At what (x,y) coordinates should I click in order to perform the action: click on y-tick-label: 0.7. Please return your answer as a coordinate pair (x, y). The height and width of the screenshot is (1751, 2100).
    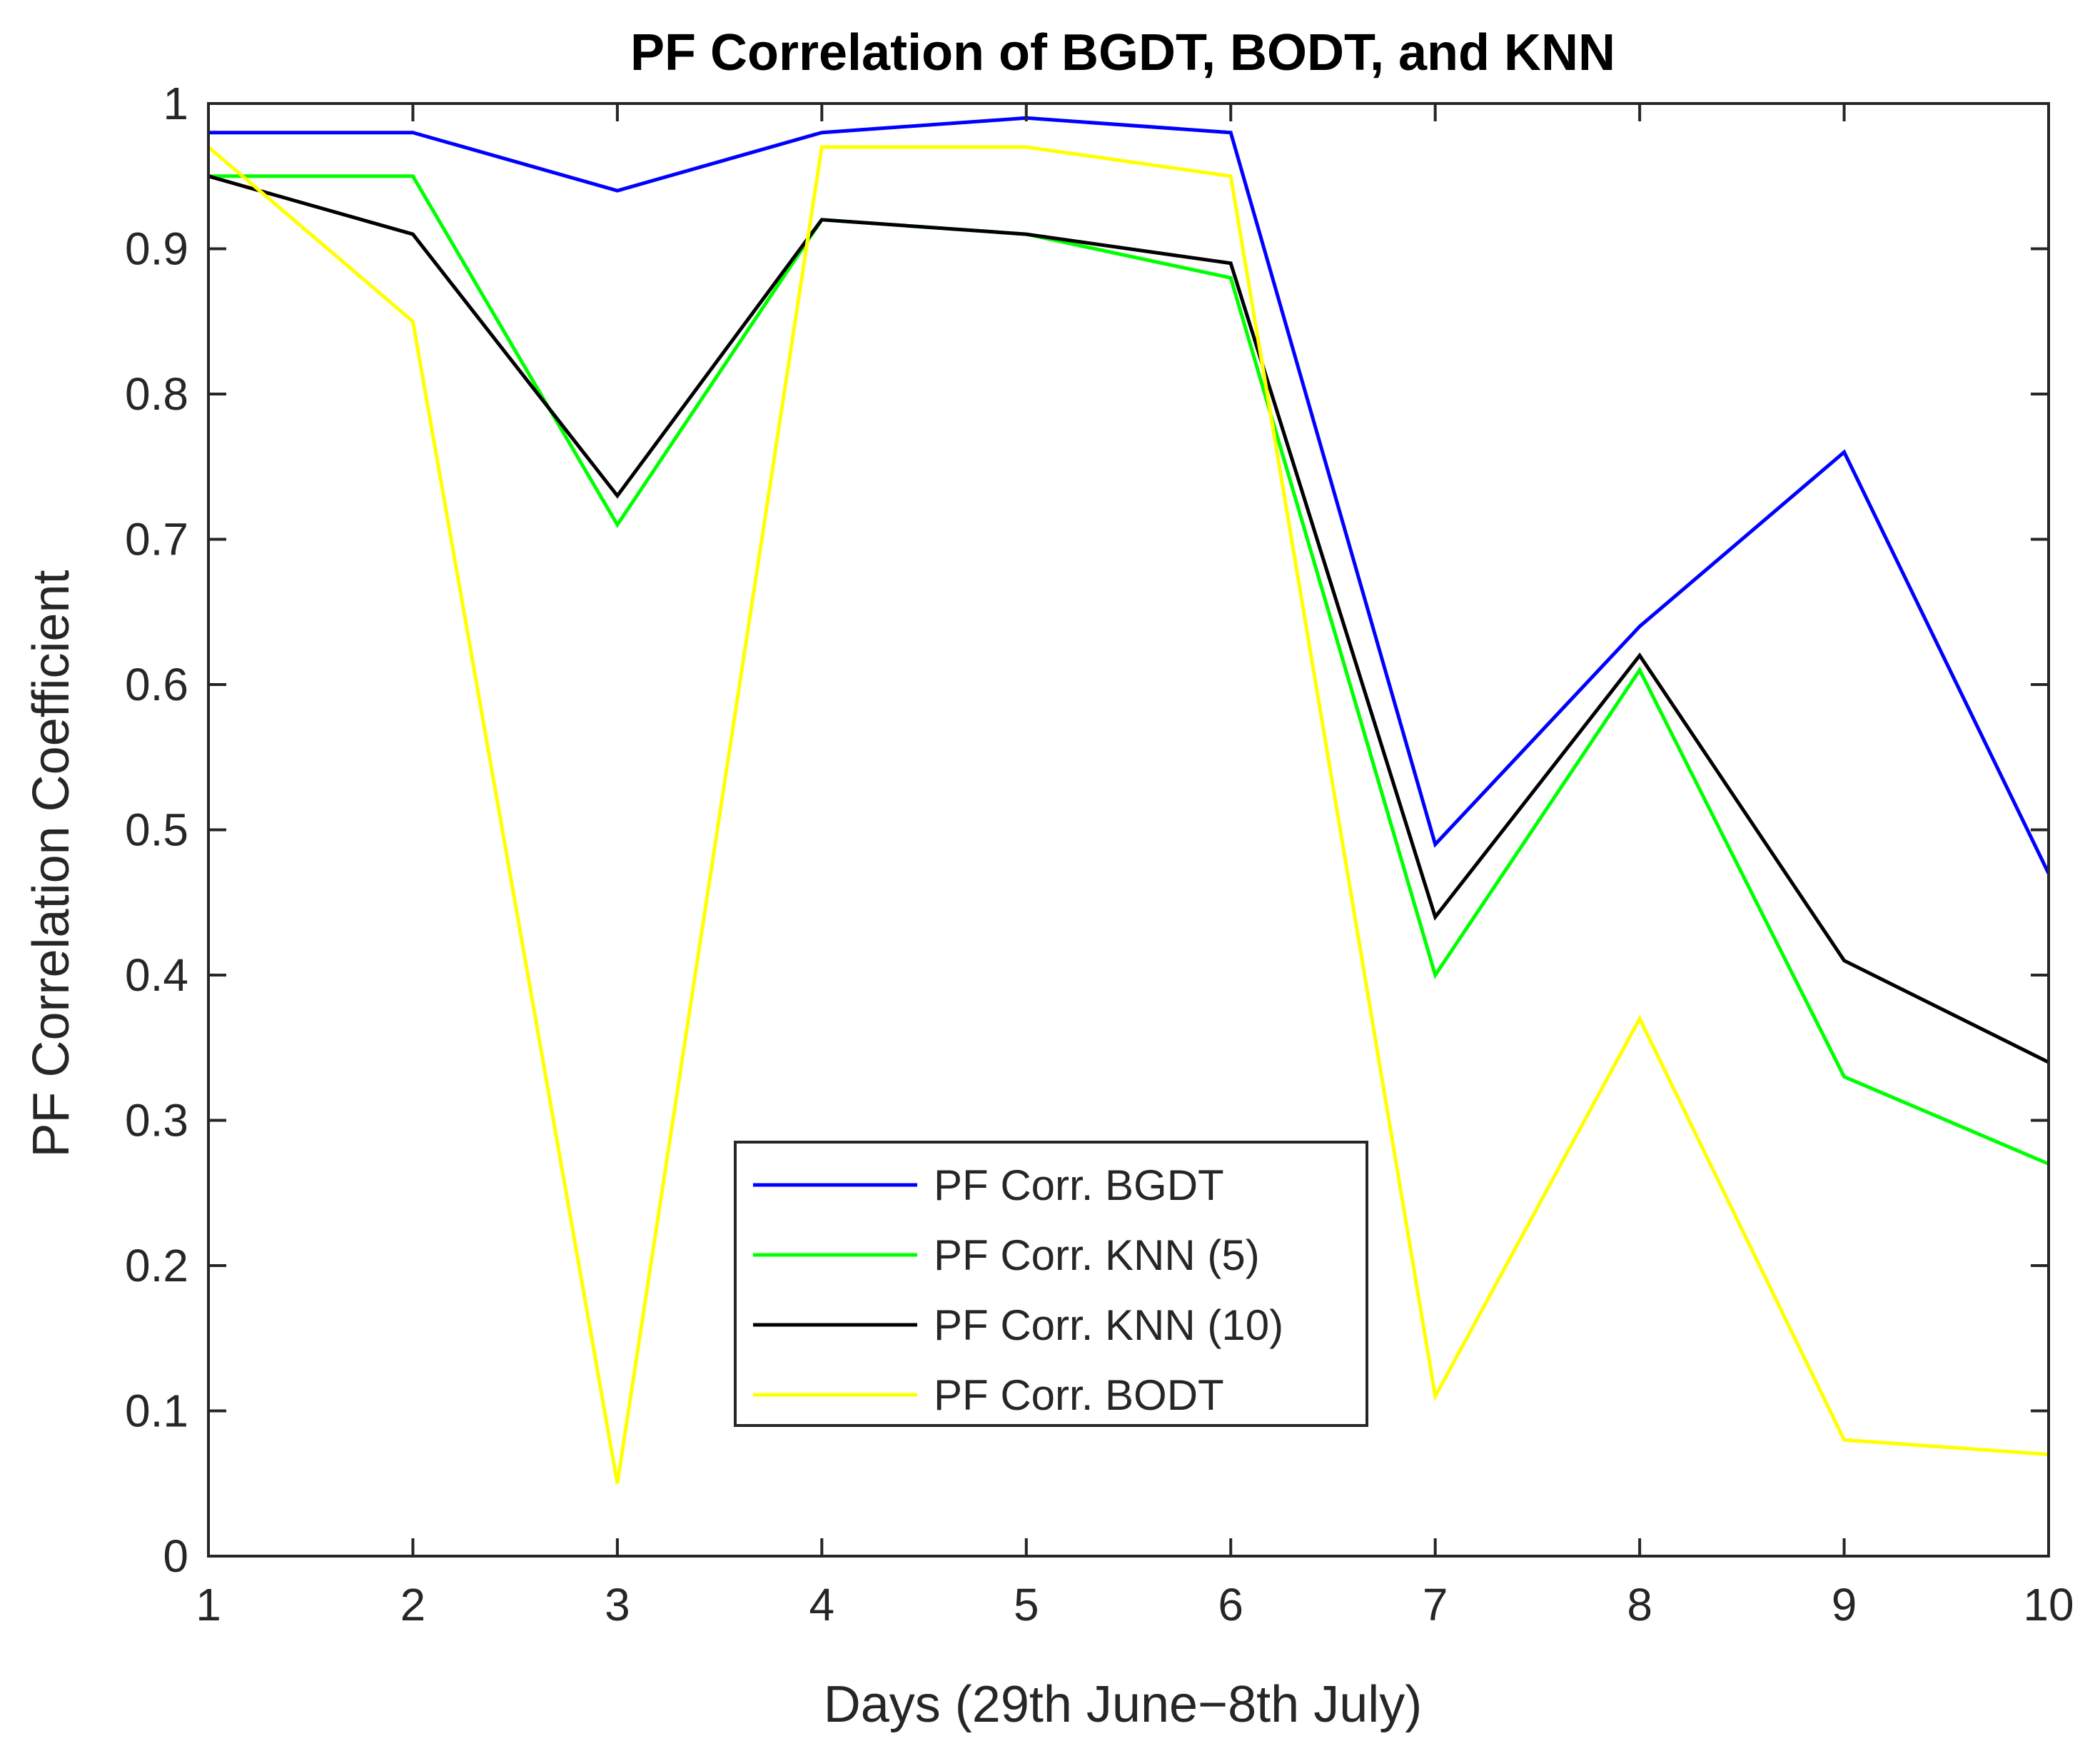
    Looking at the image, I should click on (156, 539).